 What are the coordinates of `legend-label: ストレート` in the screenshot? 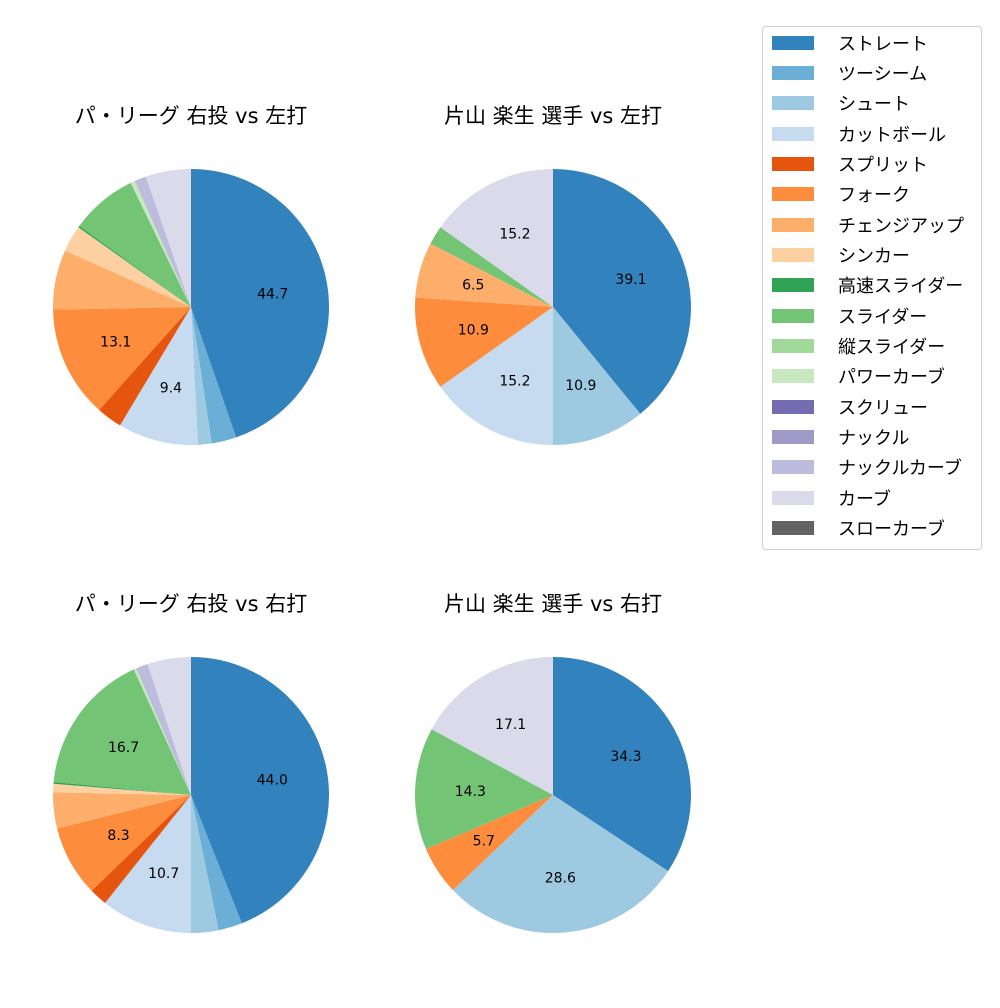 It's located at (883, 44).